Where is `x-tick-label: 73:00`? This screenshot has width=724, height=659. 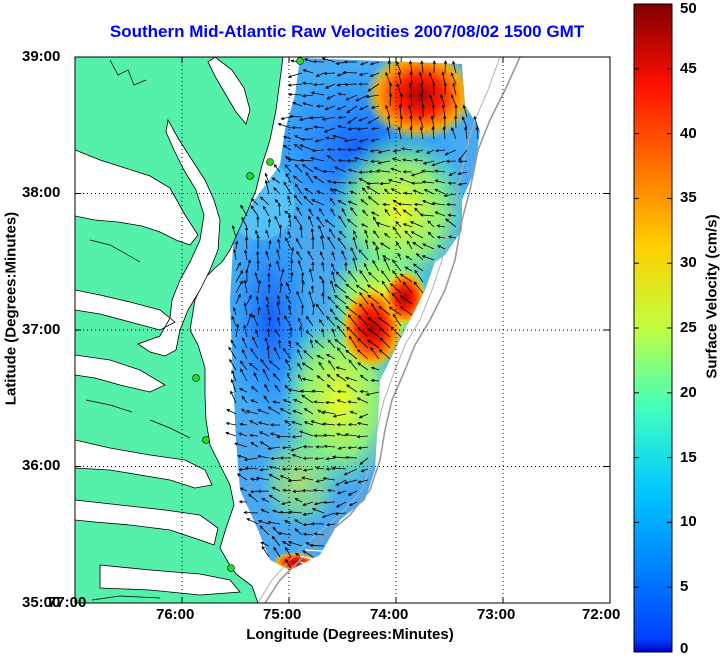 x-tick-label: 73:00 is located at coordinates (496, 614).